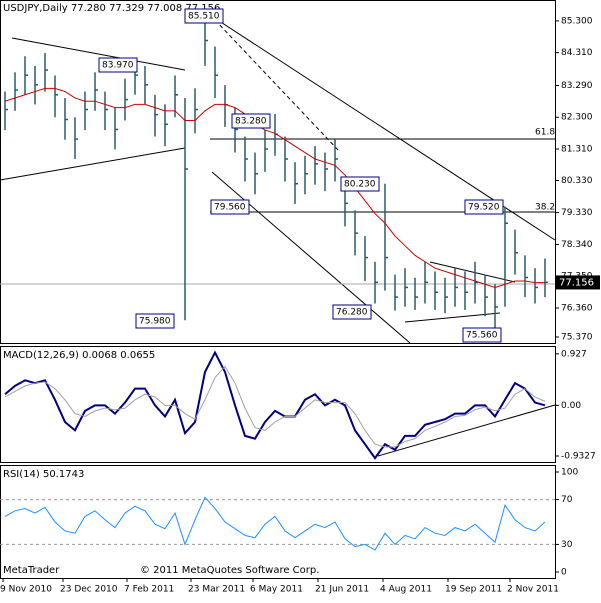  Describe the element at coordinates (577, 181) in the screenshot. I see `y-tick-label: 80.330` at that location.